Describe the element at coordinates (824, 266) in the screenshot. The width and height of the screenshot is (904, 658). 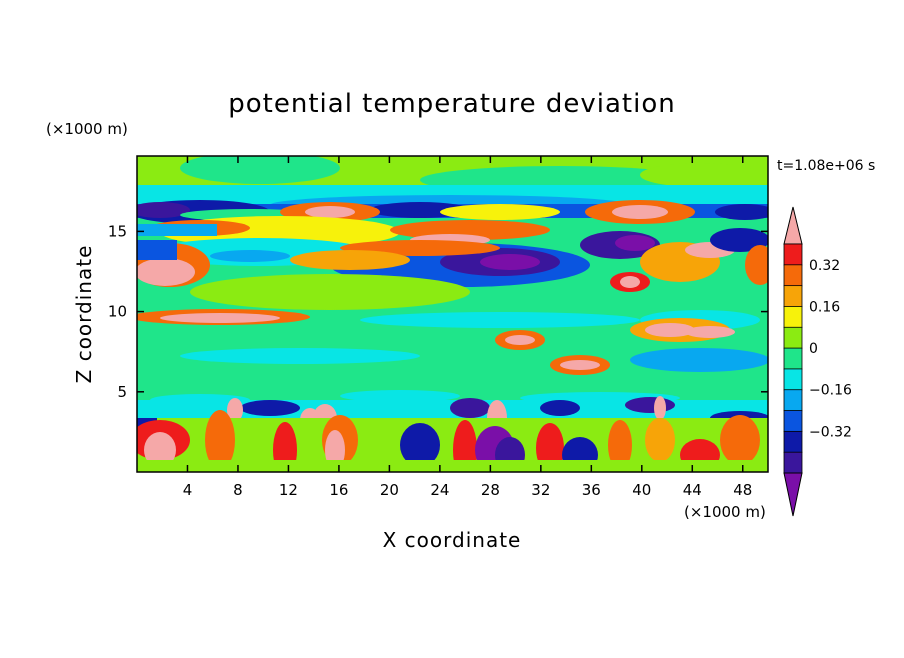
I see `colorbar-label: 0.32` at that location.